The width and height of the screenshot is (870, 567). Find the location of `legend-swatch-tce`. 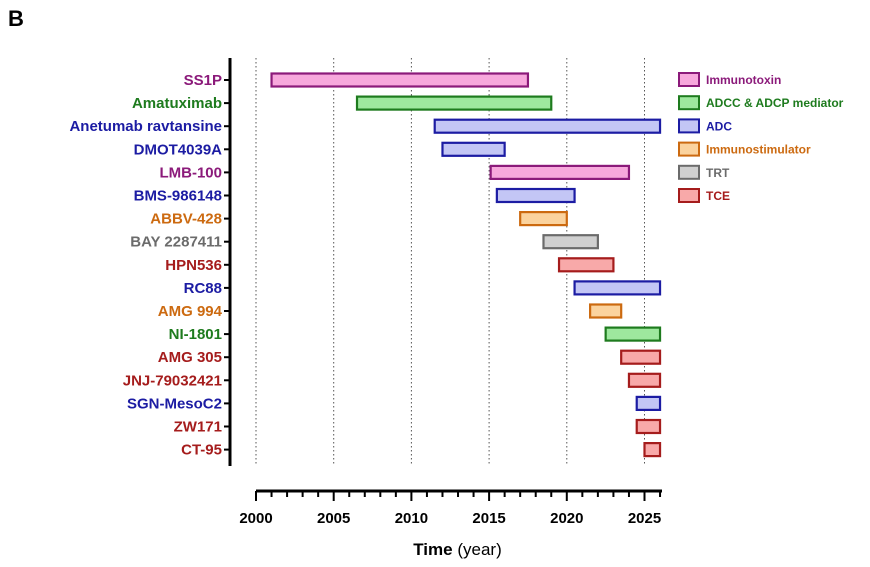

legend-swatch-tce is located at coordinates (689, 195).